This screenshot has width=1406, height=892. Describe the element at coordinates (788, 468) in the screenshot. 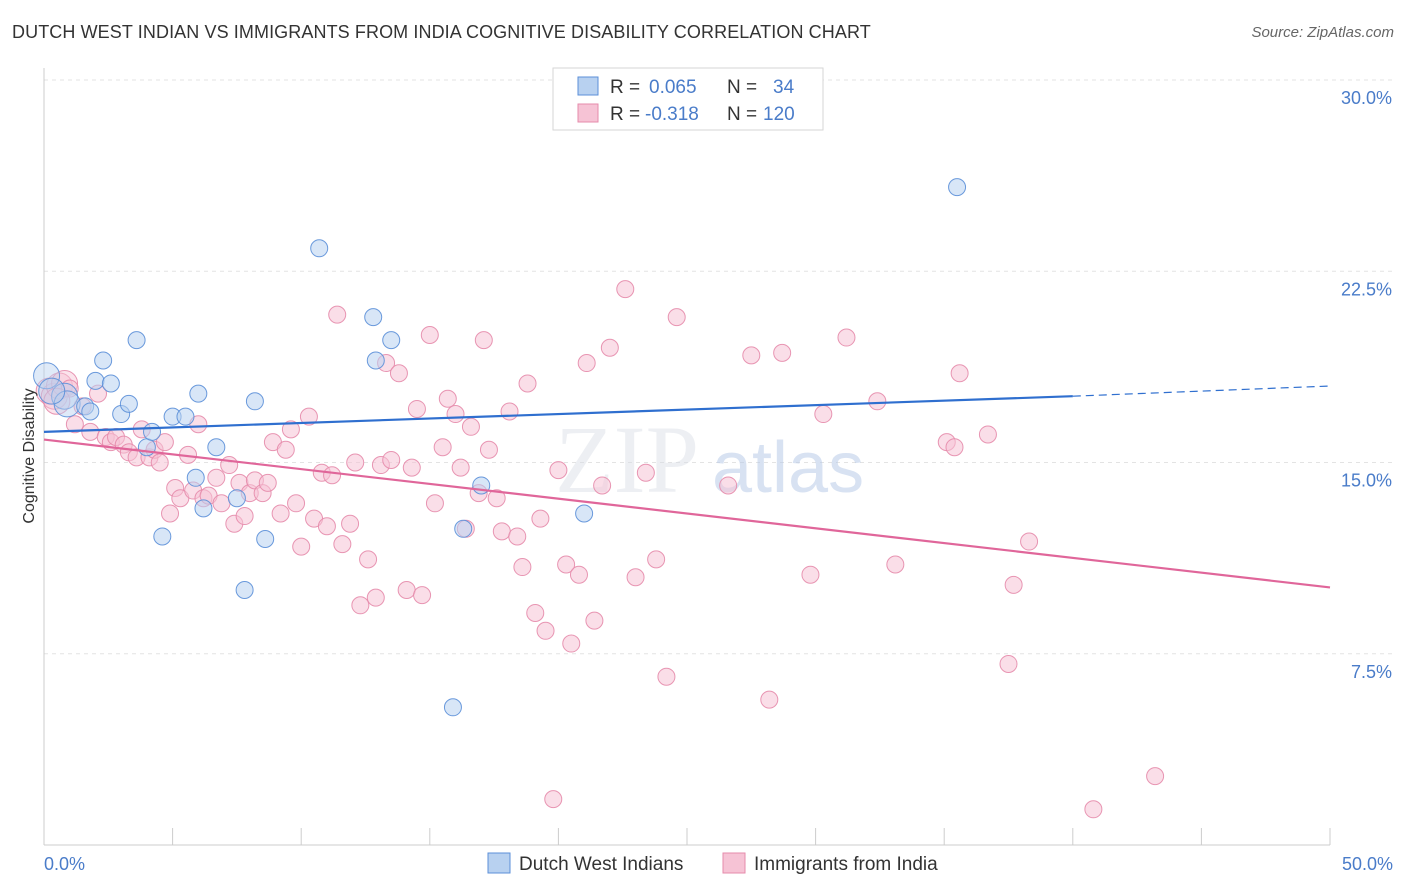

I see `watermark-atlas: atlas` at that location.